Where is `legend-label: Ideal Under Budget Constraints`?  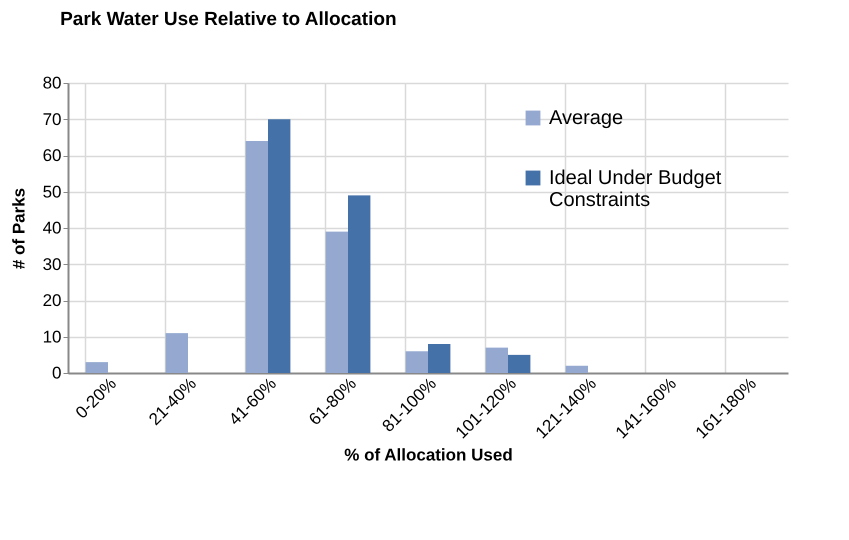
legend-label: Ideal Under Budget Constraints is located at coordinates (635, 189).